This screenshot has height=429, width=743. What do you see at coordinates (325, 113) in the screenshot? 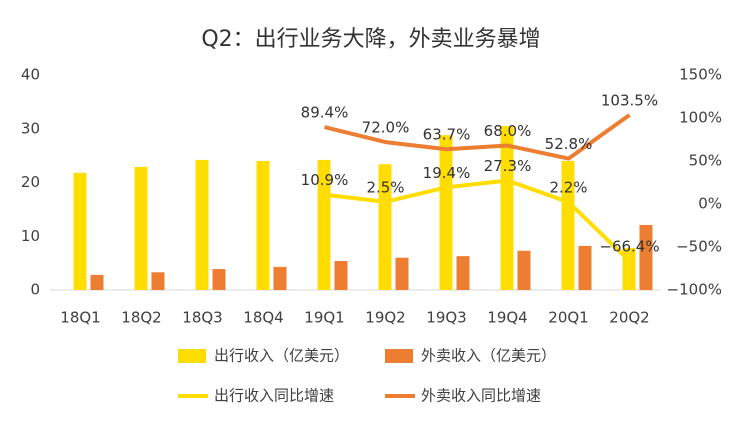
I see `data-label: 89.4%` at bounding box center [325, 113].